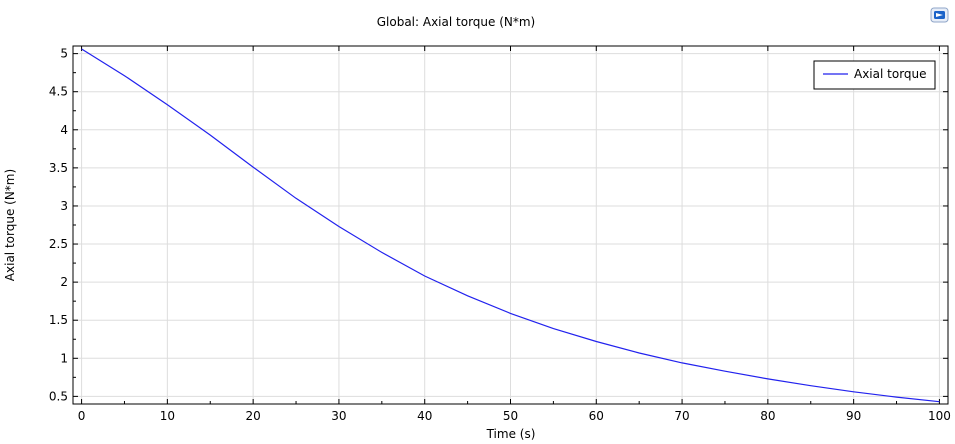 This screenshot has height=444, width=955. Describe the element at coordinates (456, 22) in the screenshot. I see `chart-title: Global: Axial torque (N*m)` at that location.